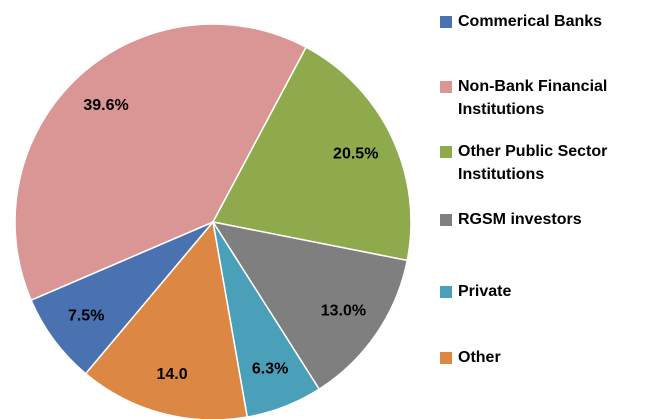 The height and width of the screenshot is (419, 663). Describe the element at coordinates (520, 219) in the screenshot. I see `legend-label: RGSM investors` at that location.